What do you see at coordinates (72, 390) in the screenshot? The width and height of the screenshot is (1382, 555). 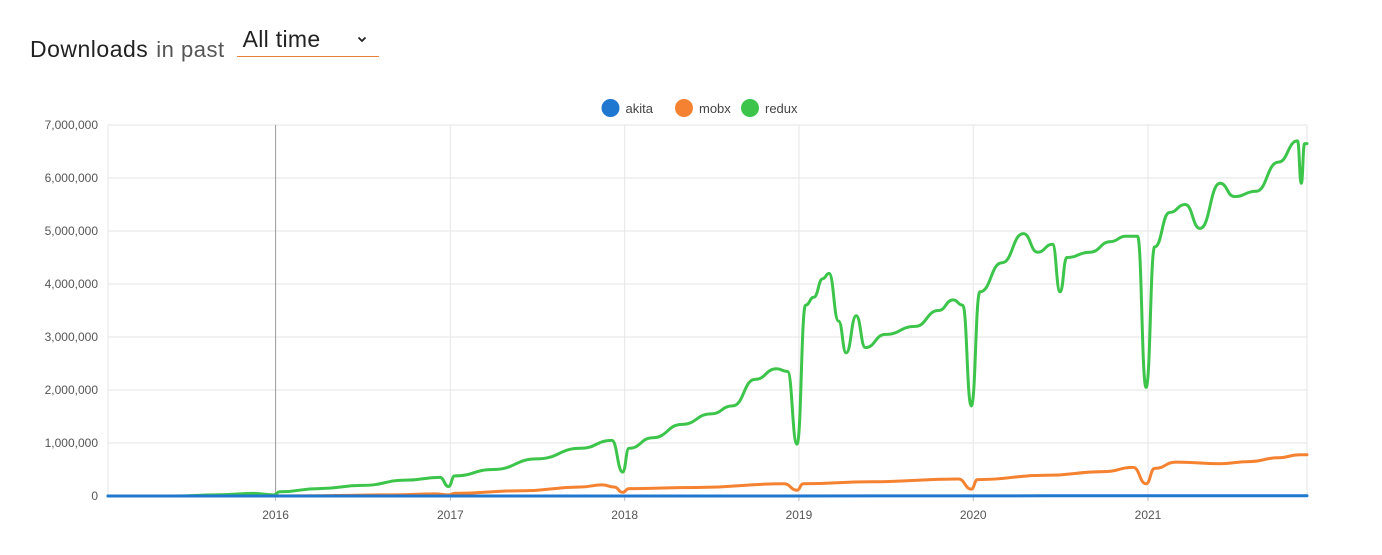 I see `y-tick-label: 2,000,000` at bounding box center [72, 390].